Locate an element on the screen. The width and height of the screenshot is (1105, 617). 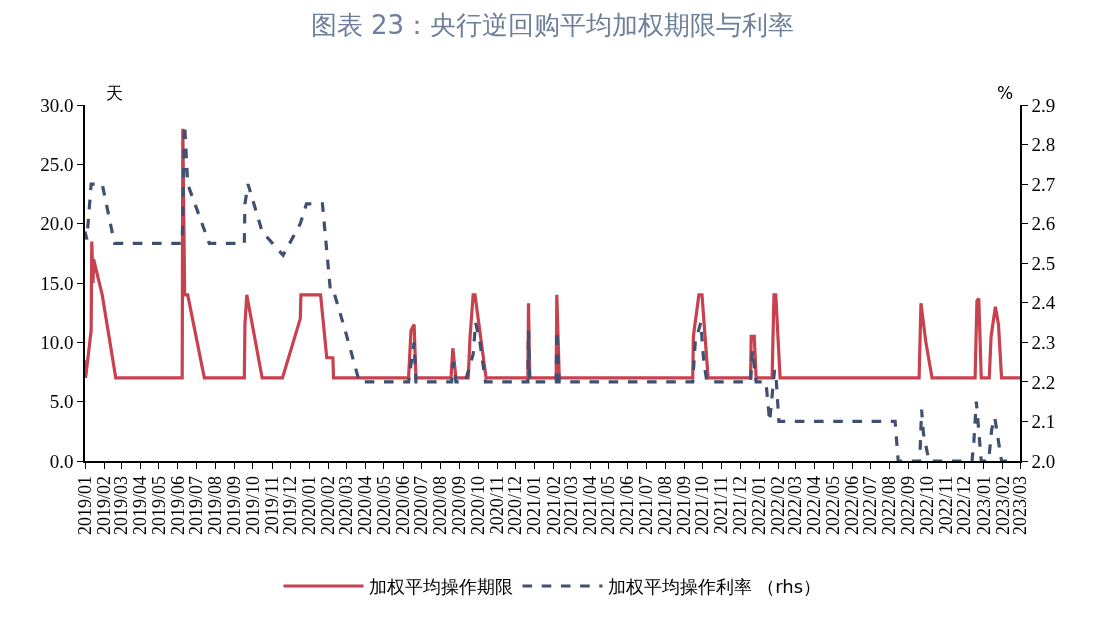
y2-tick-label: 2.9 is located at coordinates (1043, 105).